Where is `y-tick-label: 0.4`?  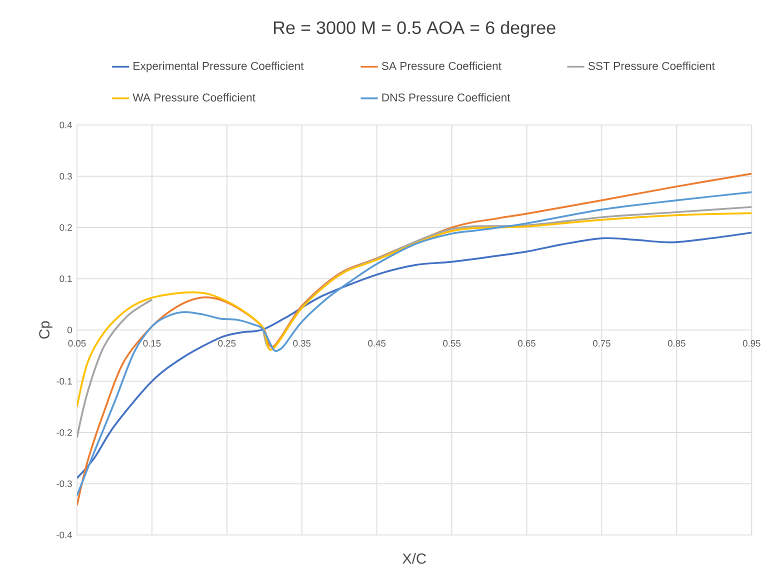
y-tick-label: 0.4 is located at coordinates (66, 125).